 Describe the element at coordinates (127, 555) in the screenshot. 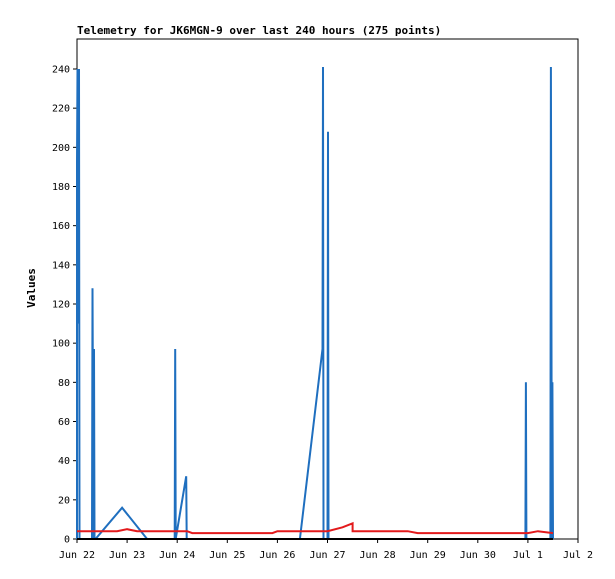

I see `x-tick-label: Jun 23` at that location.